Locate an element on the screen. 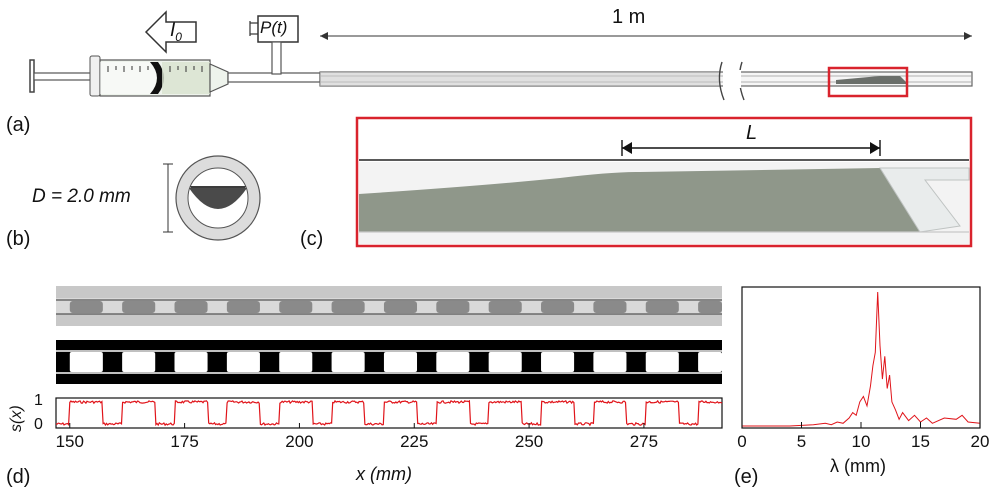  panel-label-c: (c) is located at coordinates (312, 239).